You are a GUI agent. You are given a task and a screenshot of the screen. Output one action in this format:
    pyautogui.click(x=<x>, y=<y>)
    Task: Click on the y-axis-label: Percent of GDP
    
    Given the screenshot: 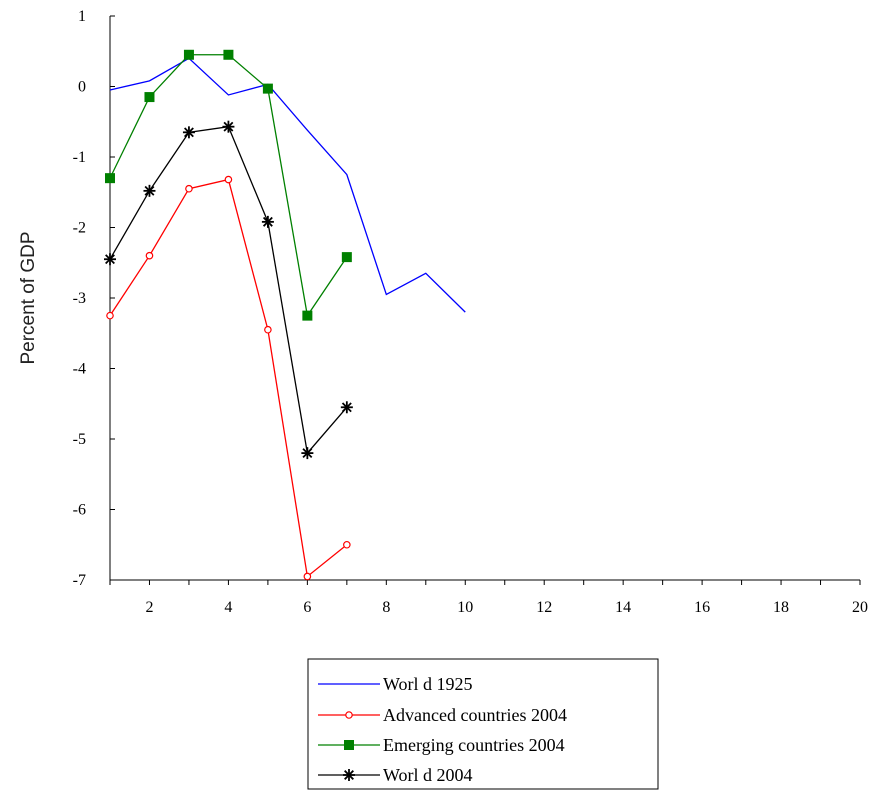 What is the action you would take?
    pyautogui.click(x=28, y=297)
    